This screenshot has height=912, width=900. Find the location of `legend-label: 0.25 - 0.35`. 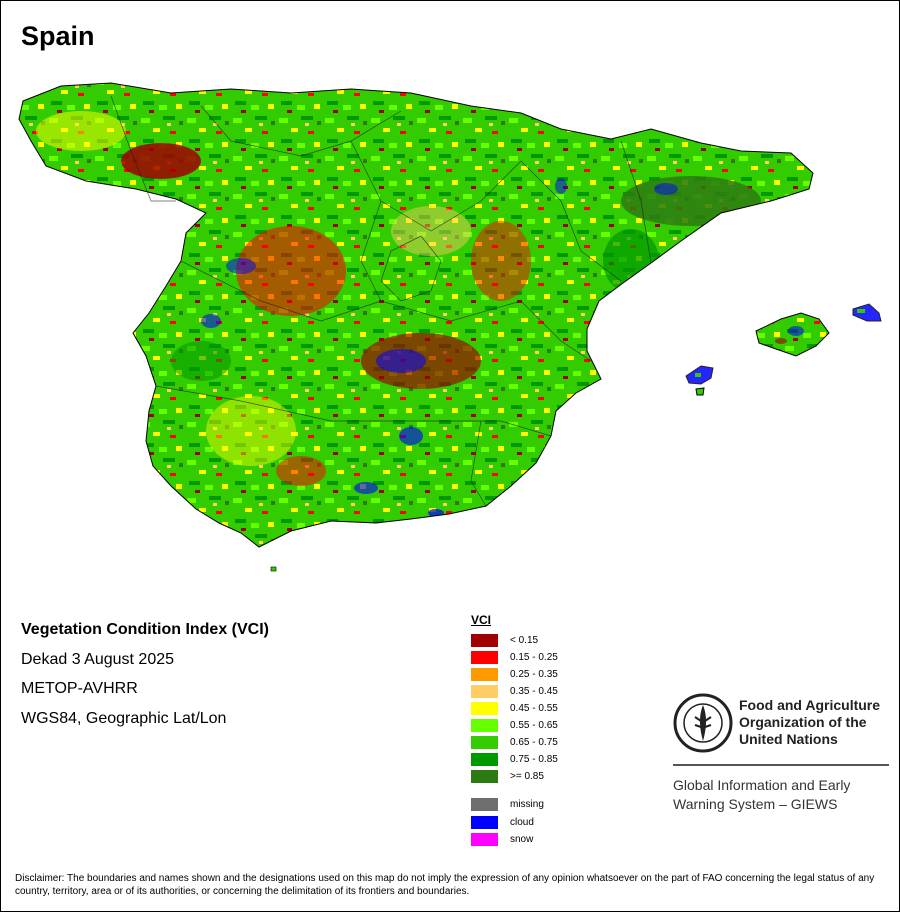

legend-label: 0.25 - 0.35 is located at coordinates (534, 674).